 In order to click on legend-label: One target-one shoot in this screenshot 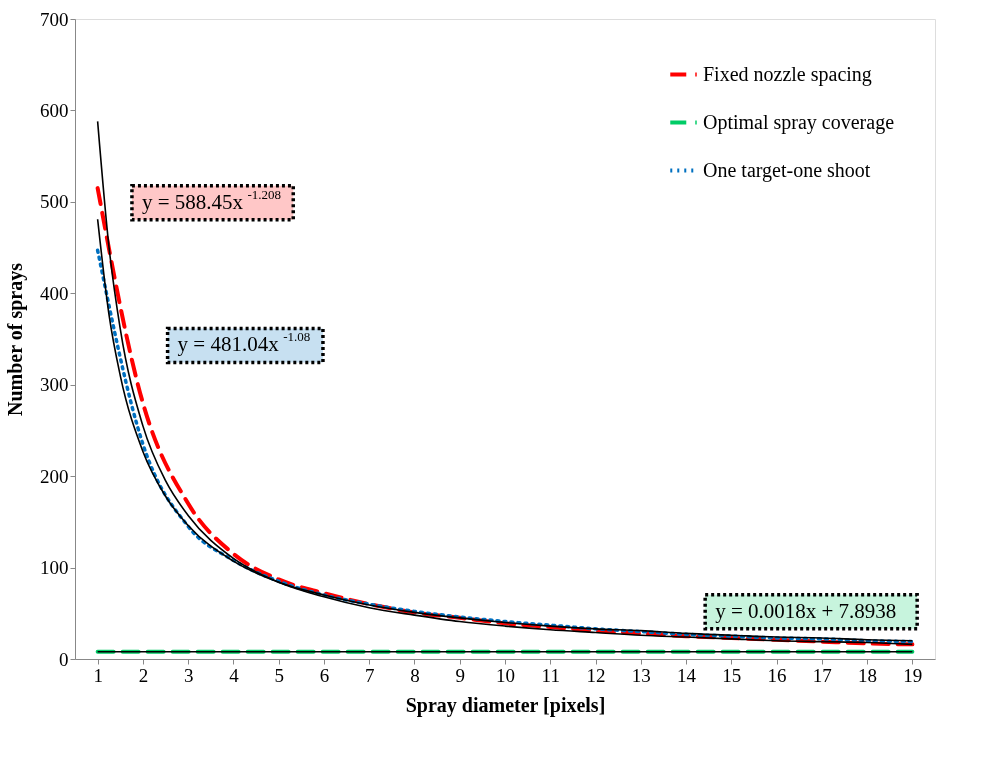, I will do `click(787, 170)`.